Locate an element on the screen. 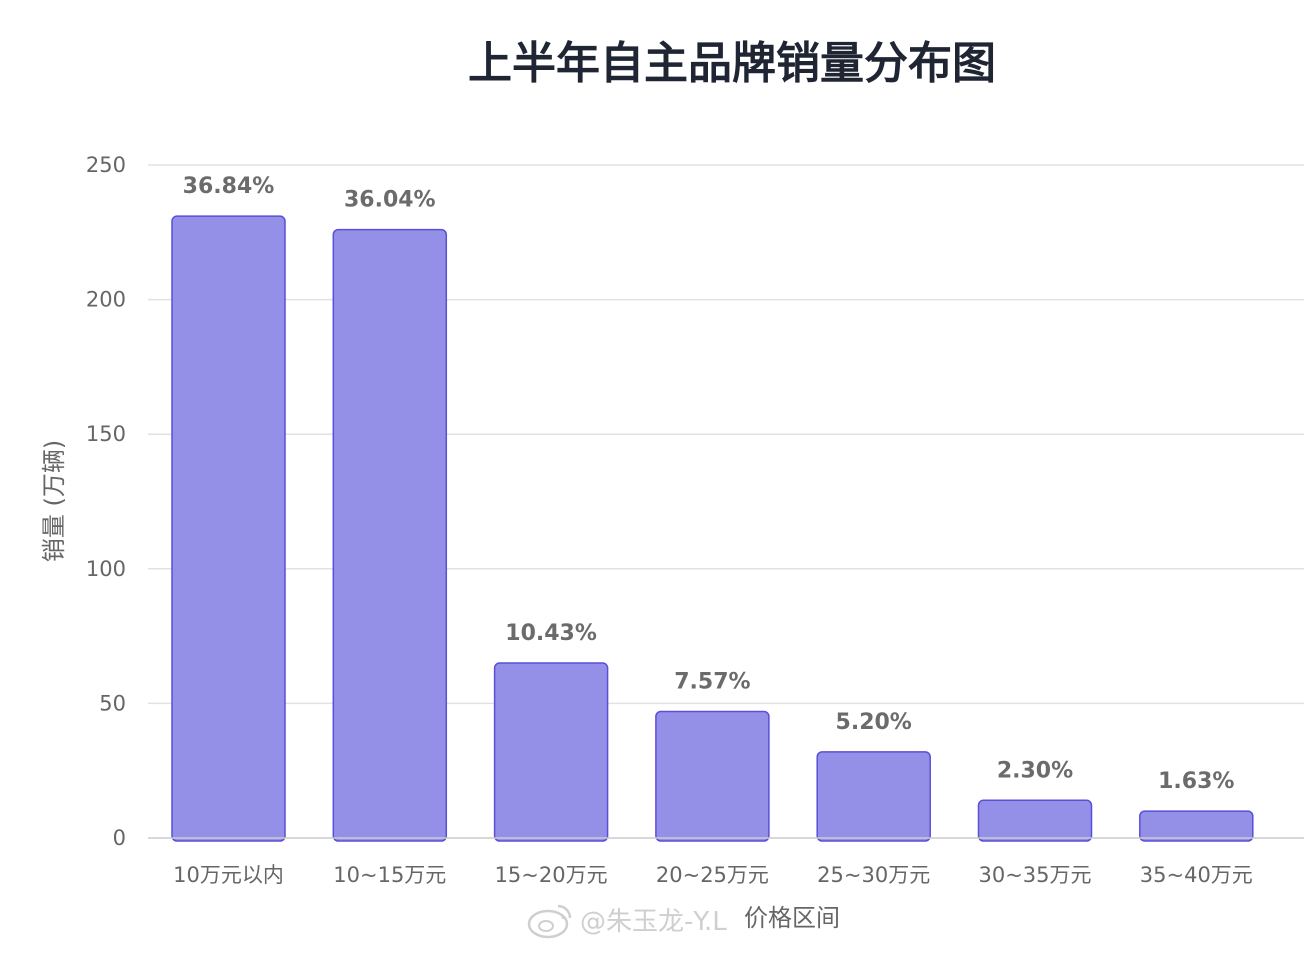 The image size is (1304, 956). y-tick-label: 250 is located at coordinates (106, 165).